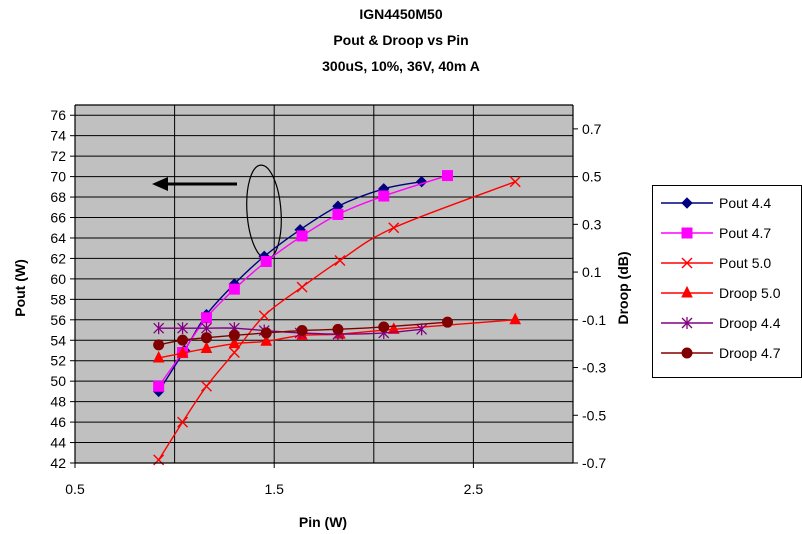 The height and width of the screenshot is (534, 802). What do you see at coordinates (58, 361) in the screenshot?
I see `y-left-tick-label: 52` at bounding box center [58, 361].